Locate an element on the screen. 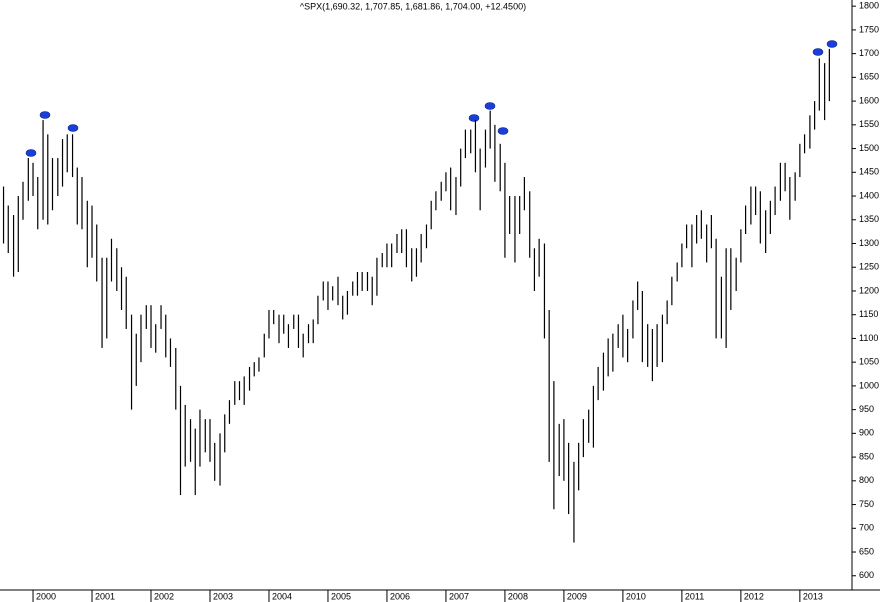 This screenshot has width=880, height=602. x-tick-label: 2002 is located at coordinates (164, 596).